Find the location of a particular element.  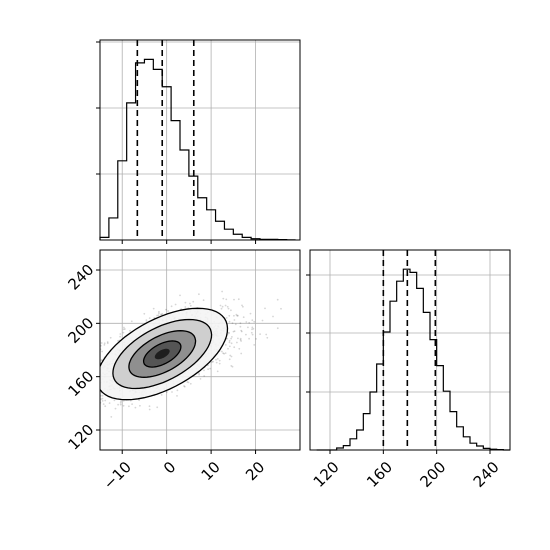

density-level is located at coordinates (162, 354).